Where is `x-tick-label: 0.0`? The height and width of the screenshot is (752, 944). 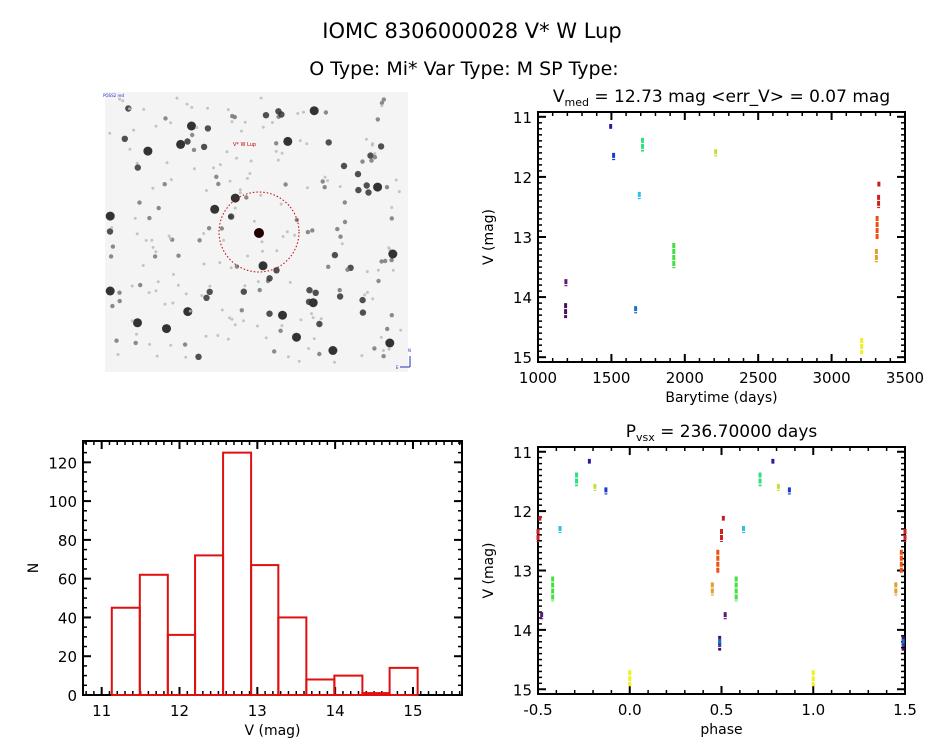
x-tick-label: 0.0 is located at coordinates (630, 710).